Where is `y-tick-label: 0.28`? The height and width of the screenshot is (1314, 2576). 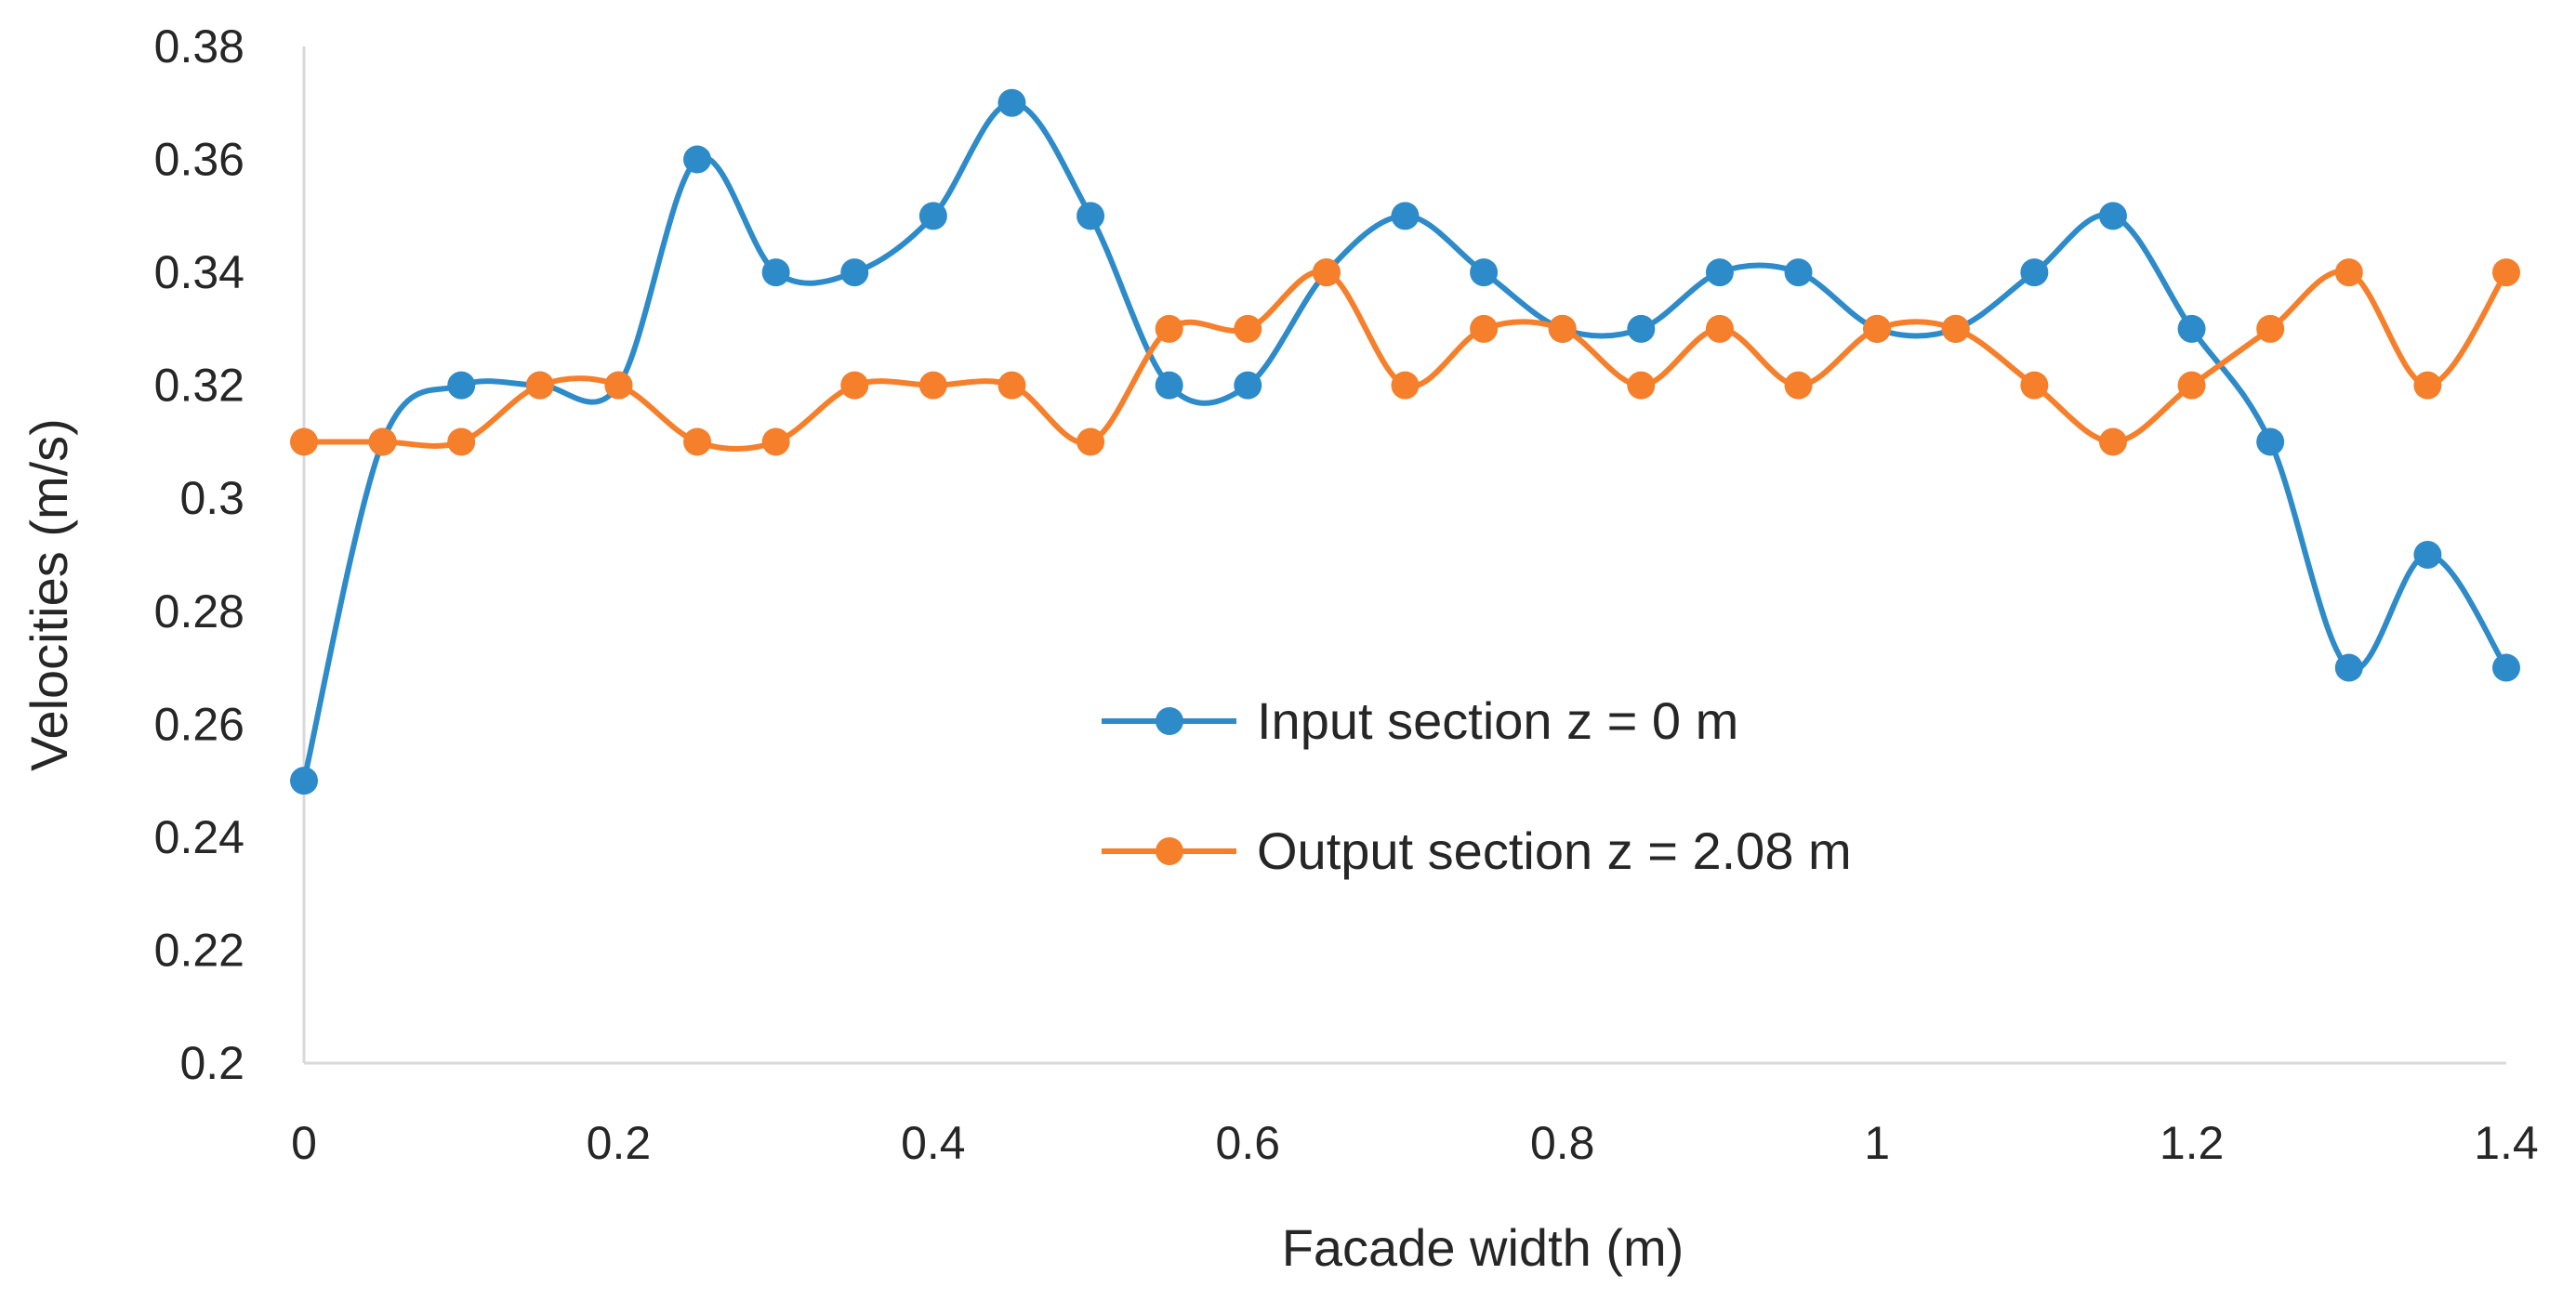
y-tick-label: 0.28 is located at coordinates (199, 611).